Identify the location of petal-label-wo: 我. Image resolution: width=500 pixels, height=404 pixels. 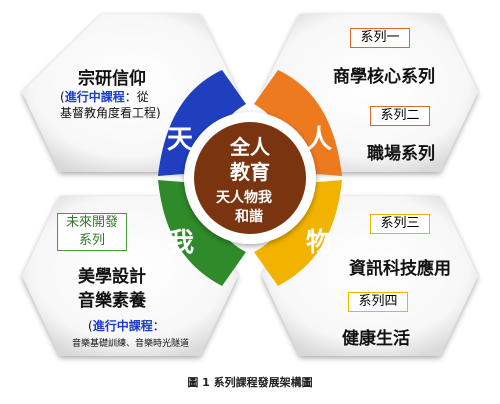
(181, 243).